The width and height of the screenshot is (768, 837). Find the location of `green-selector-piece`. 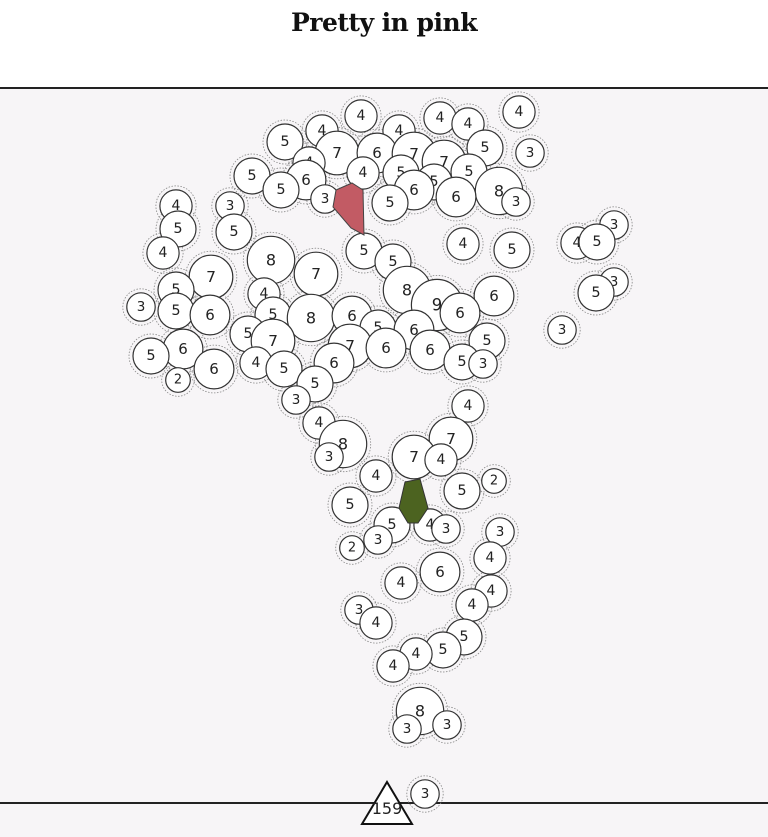

green-selector-piece is located at coordinates (413, 501).